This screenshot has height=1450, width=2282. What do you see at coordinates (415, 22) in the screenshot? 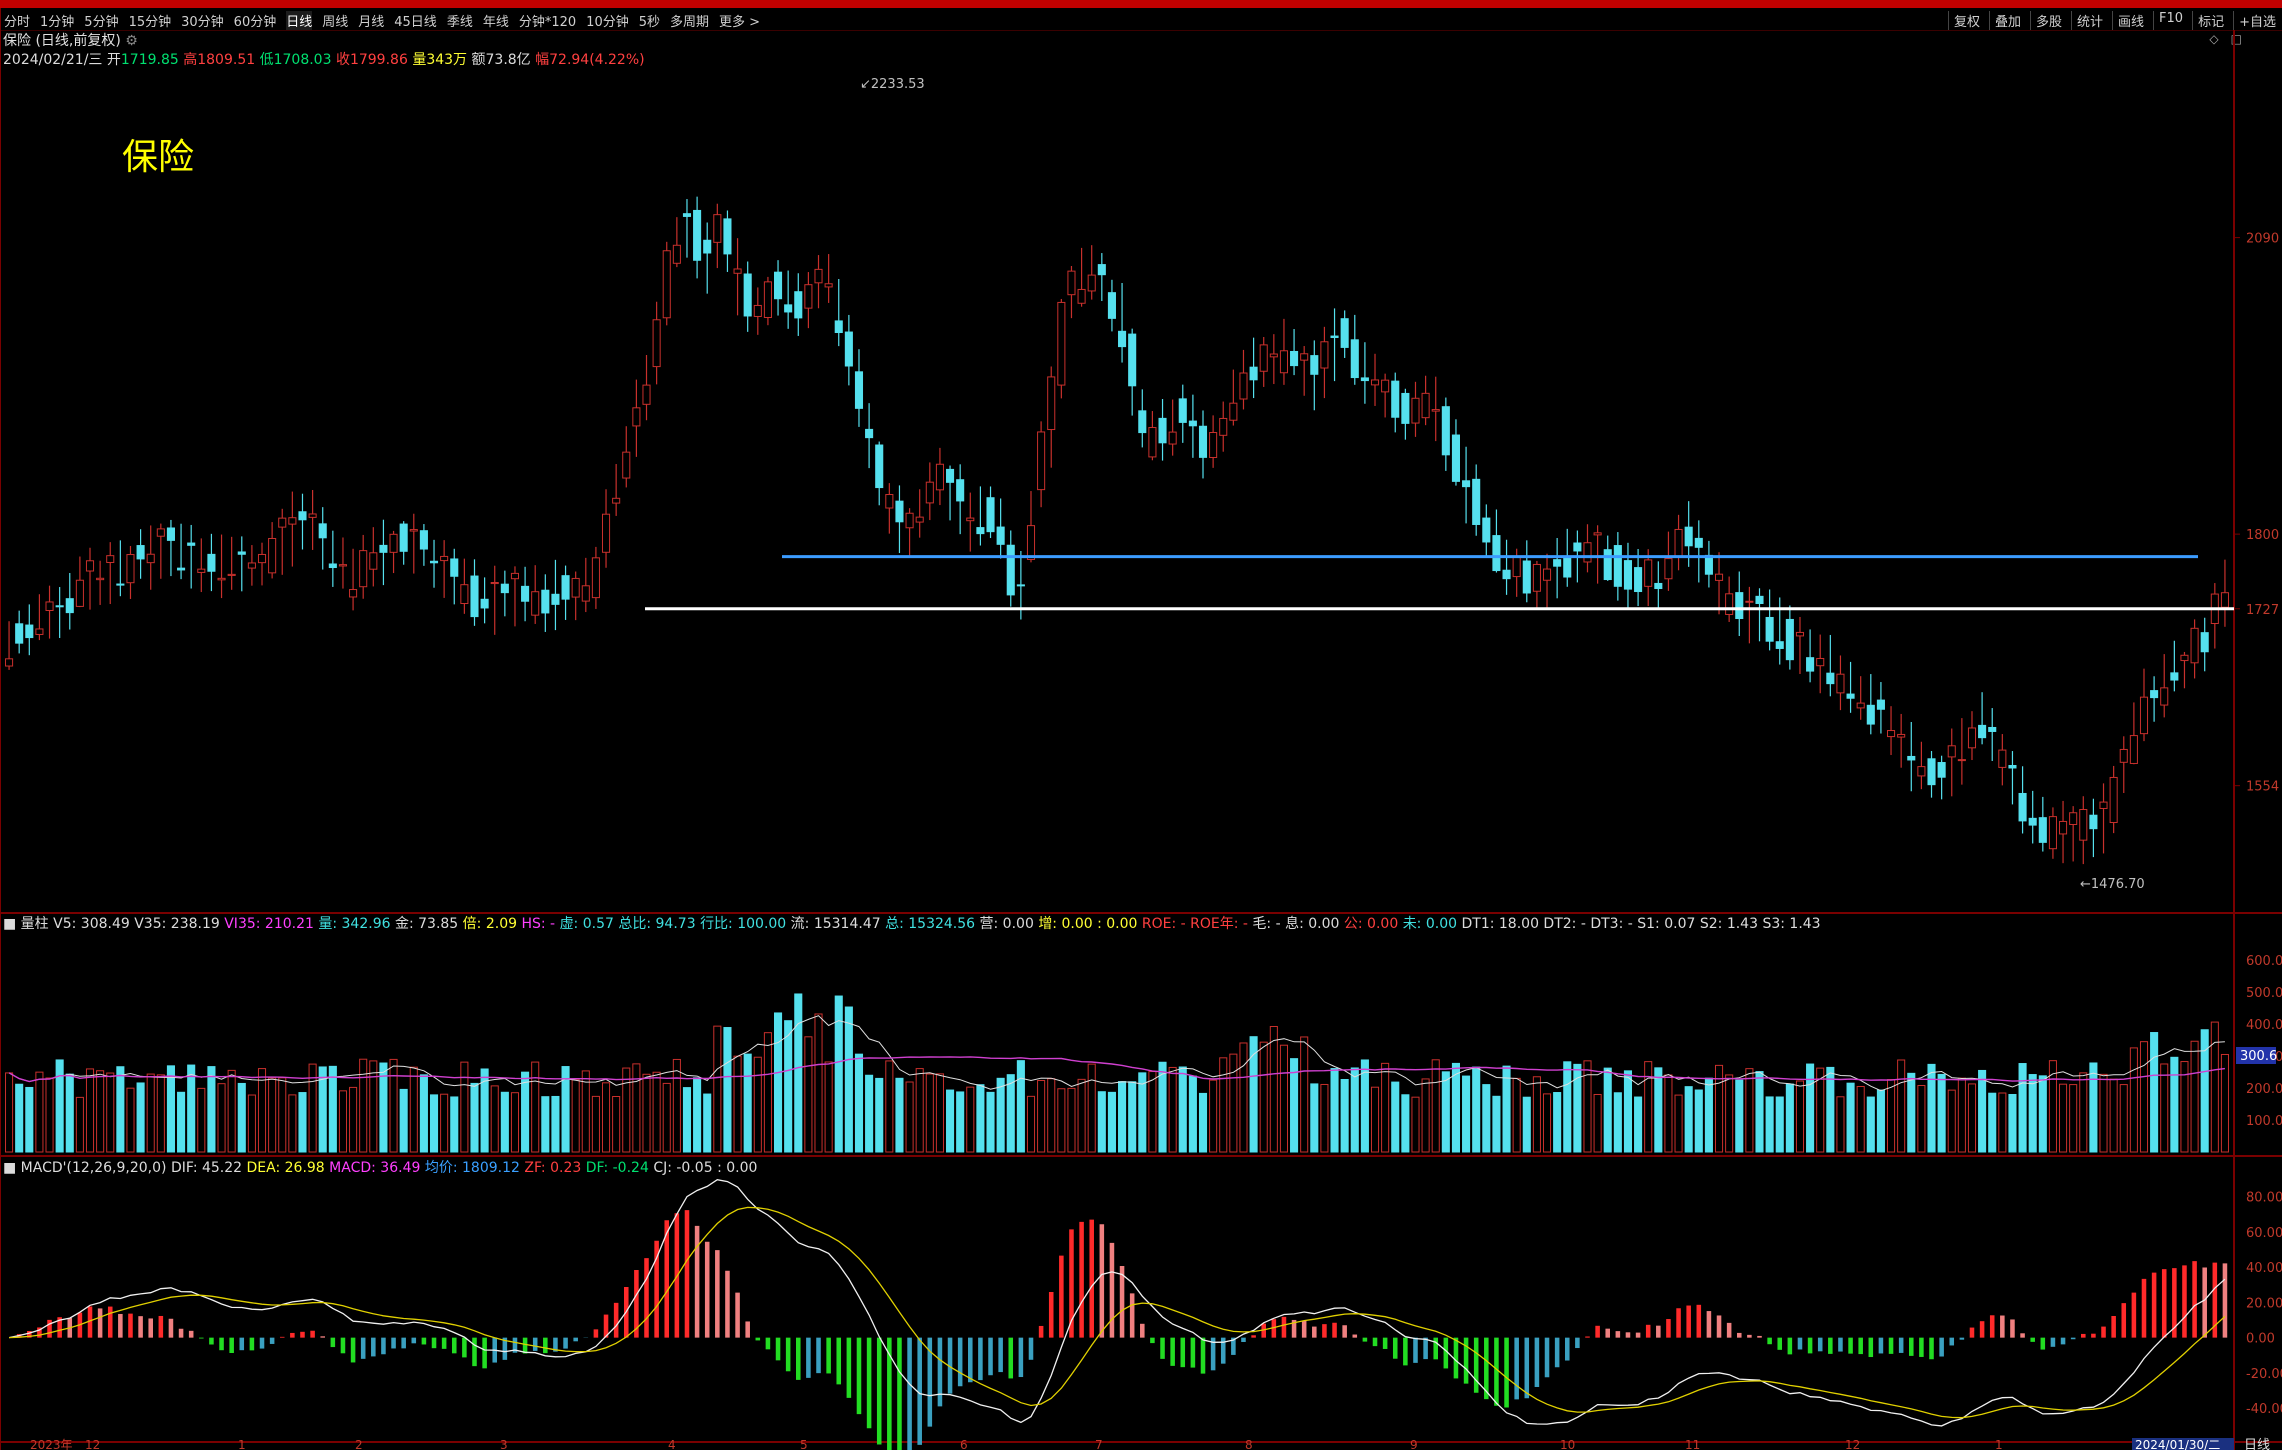
I see `period-tab: 45日线` at bounding box center [415, 22].